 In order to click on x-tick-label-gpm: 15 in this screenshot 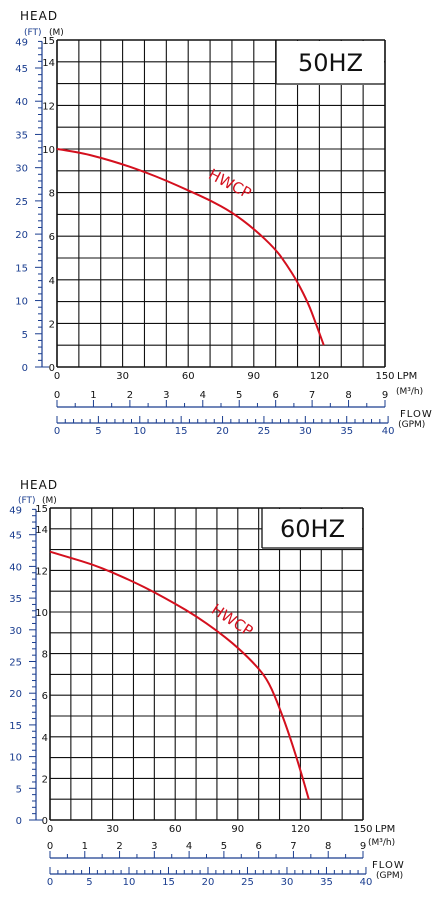, I will do `click(181, 431)`.